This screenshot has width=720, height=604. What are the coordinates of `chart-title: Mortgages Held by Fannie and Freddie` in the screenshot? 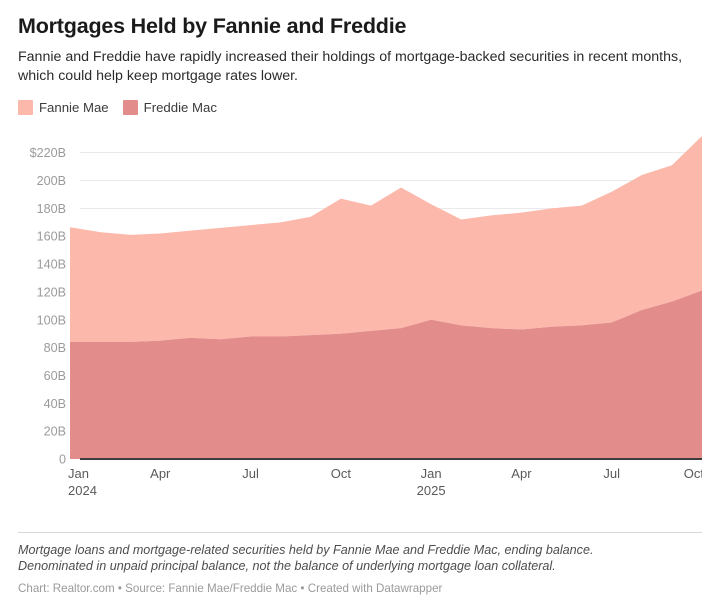 It's located at (212, 26).